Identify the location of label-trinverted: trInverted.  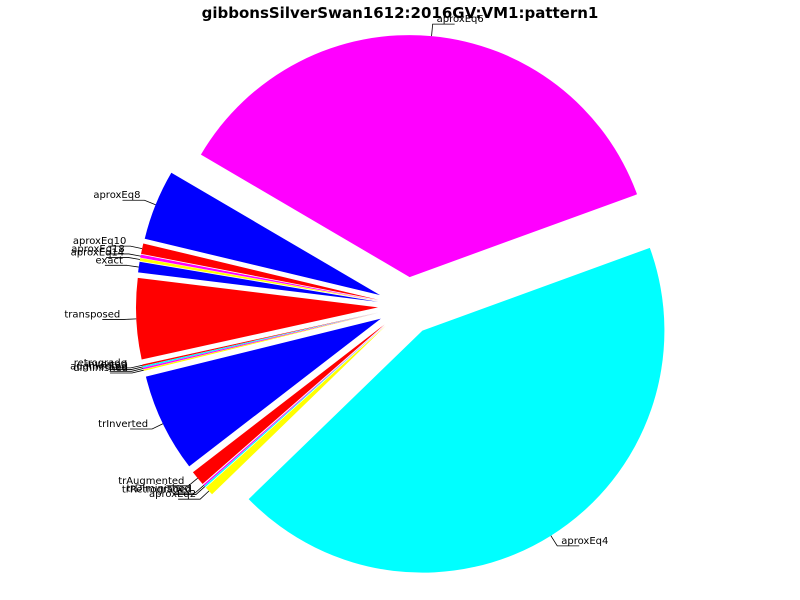
(123, 424).